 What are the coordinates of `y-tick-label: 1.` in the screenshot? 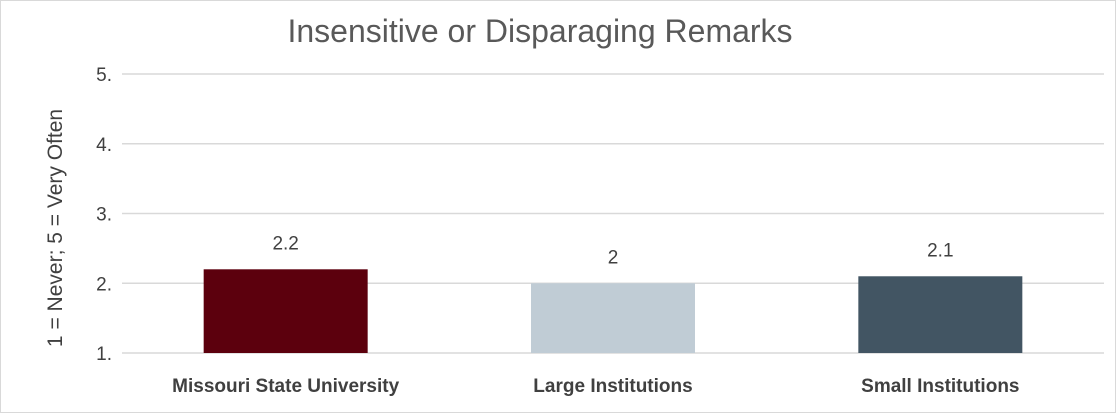 It's located at (104, 354).